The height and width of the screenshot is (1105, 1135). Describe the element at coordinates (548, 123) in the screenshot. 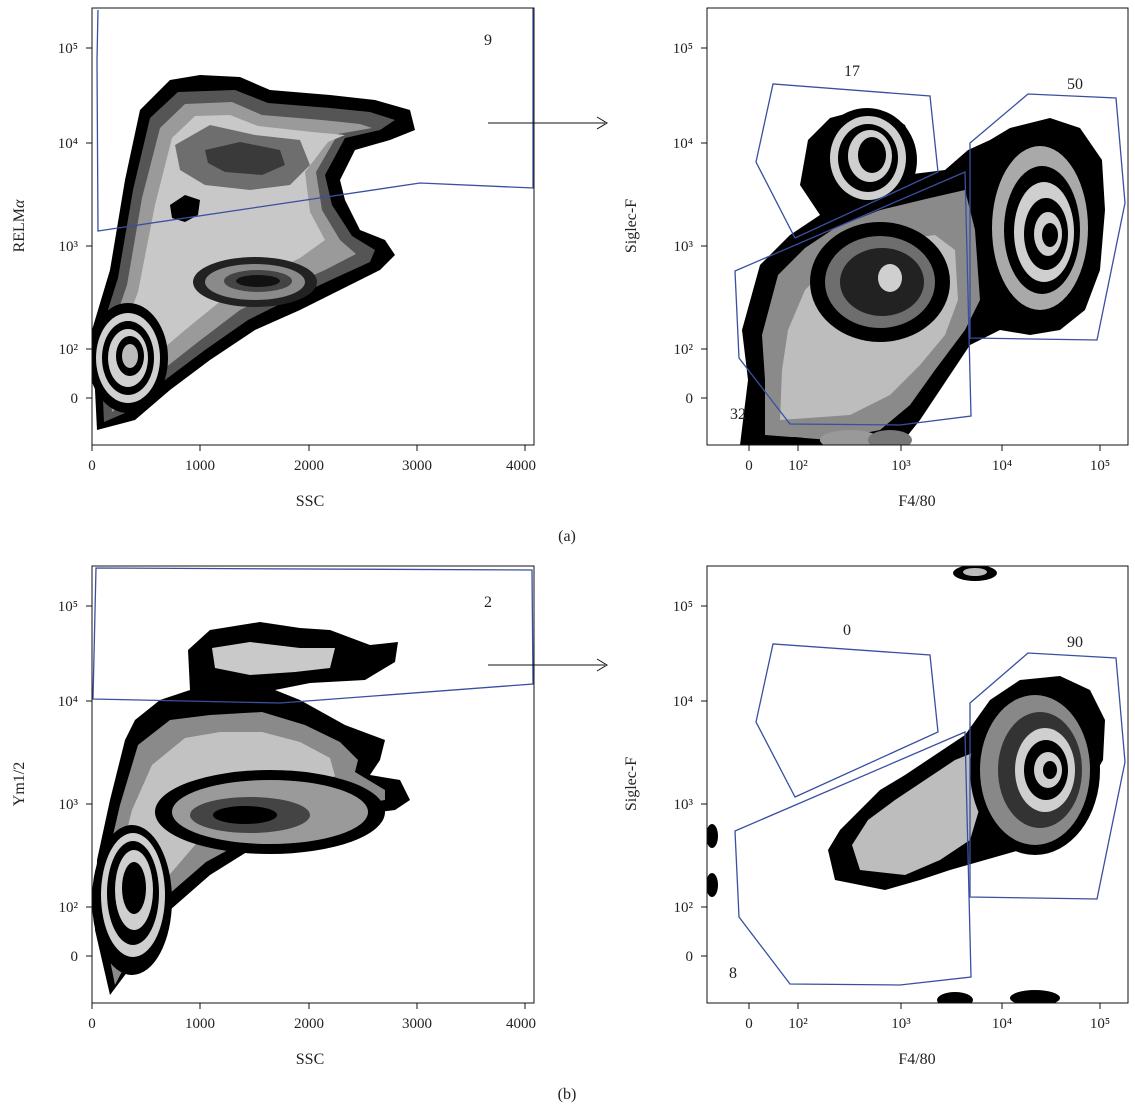

I see `gating-arrow-a` at that location.